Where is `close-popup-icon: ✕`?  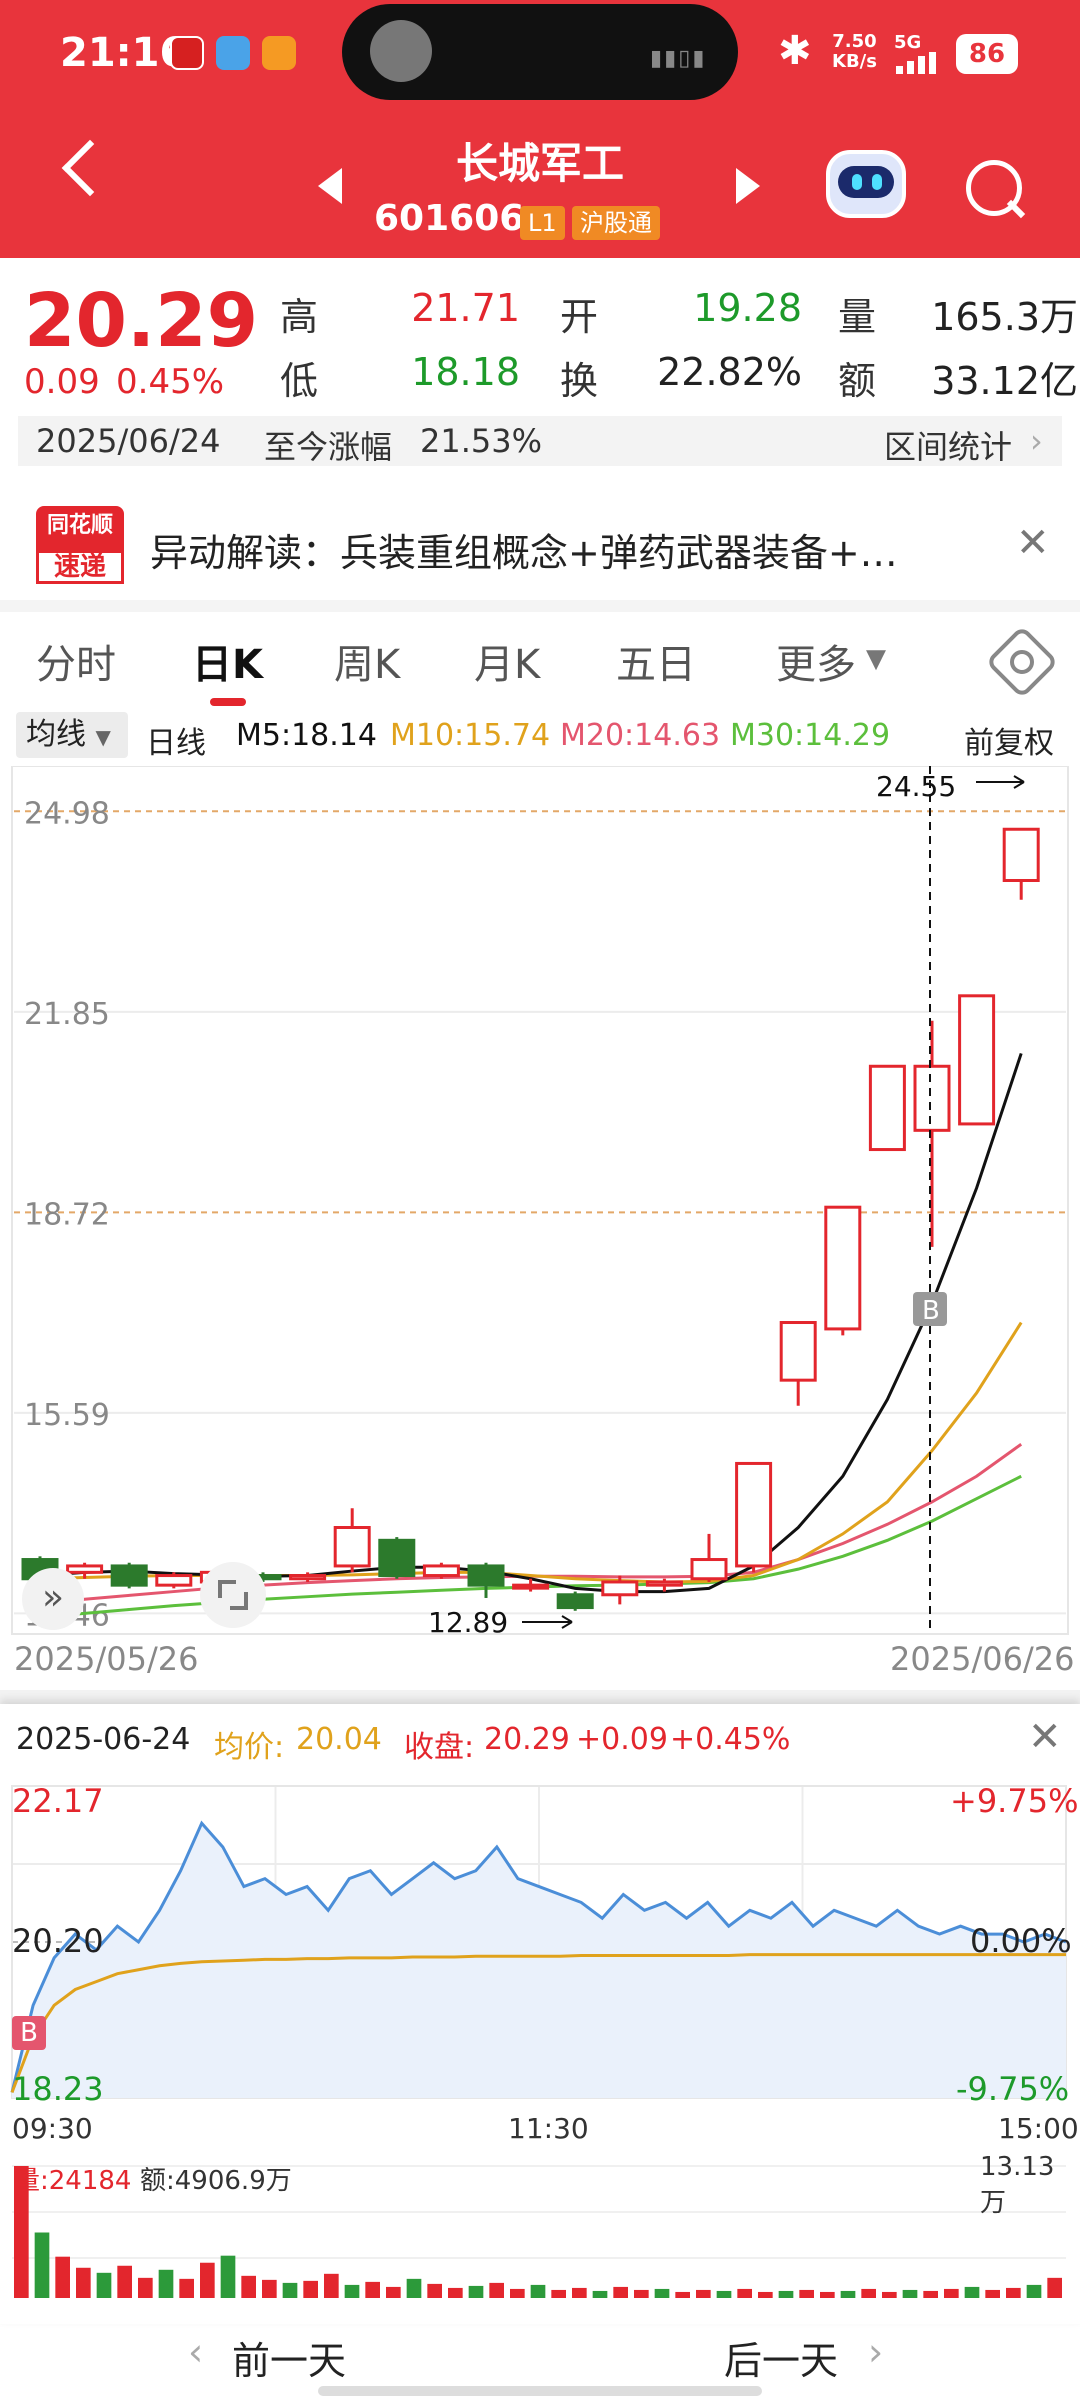
close-popup-icon: ✕ is located at coordinates (1045, 1737).